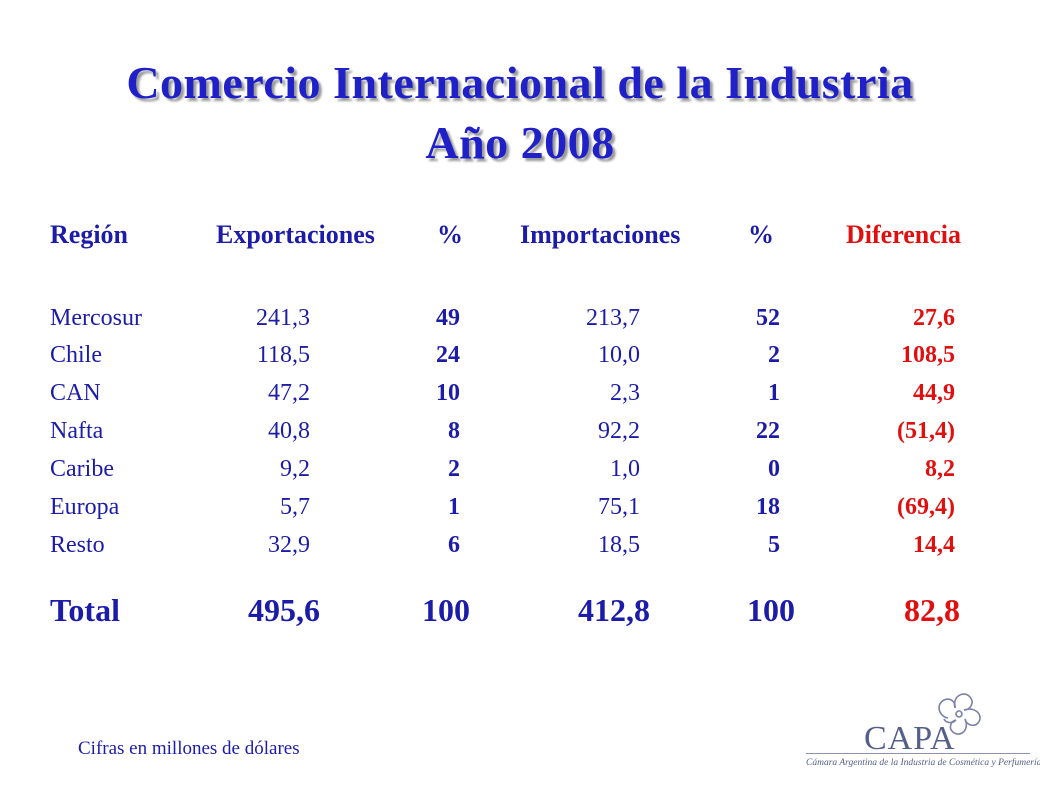 The width and height of the screenshot is (1040, 800). Describe the element at coordinates (520, 82) in the screenshot. I see `page-title: Comercio Internacional de la Industria` at that location.